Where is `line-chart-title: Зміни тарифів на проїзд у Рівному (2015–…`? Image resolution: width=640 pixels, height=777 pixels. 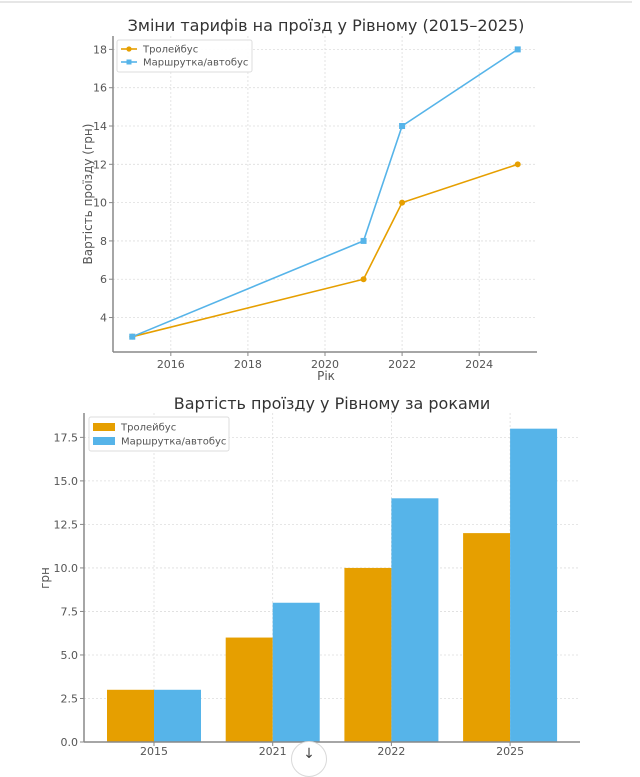 line-chart-title: Зміни тарифів на проїзд у Рівному (2015–… is located at coordinates (326, 25).